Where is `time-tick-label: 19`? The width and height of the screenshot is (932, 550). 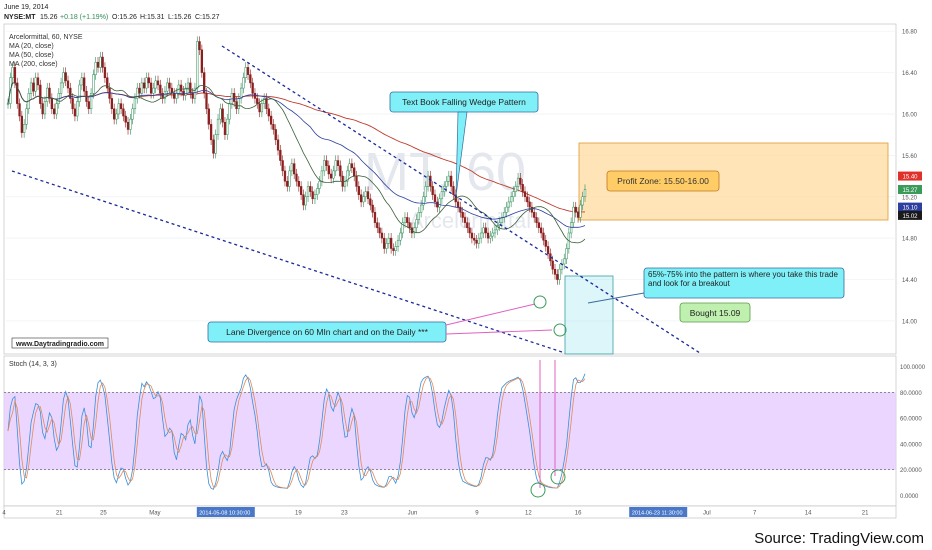 time-tick-label: 19 is located at coordinates (298, 514).